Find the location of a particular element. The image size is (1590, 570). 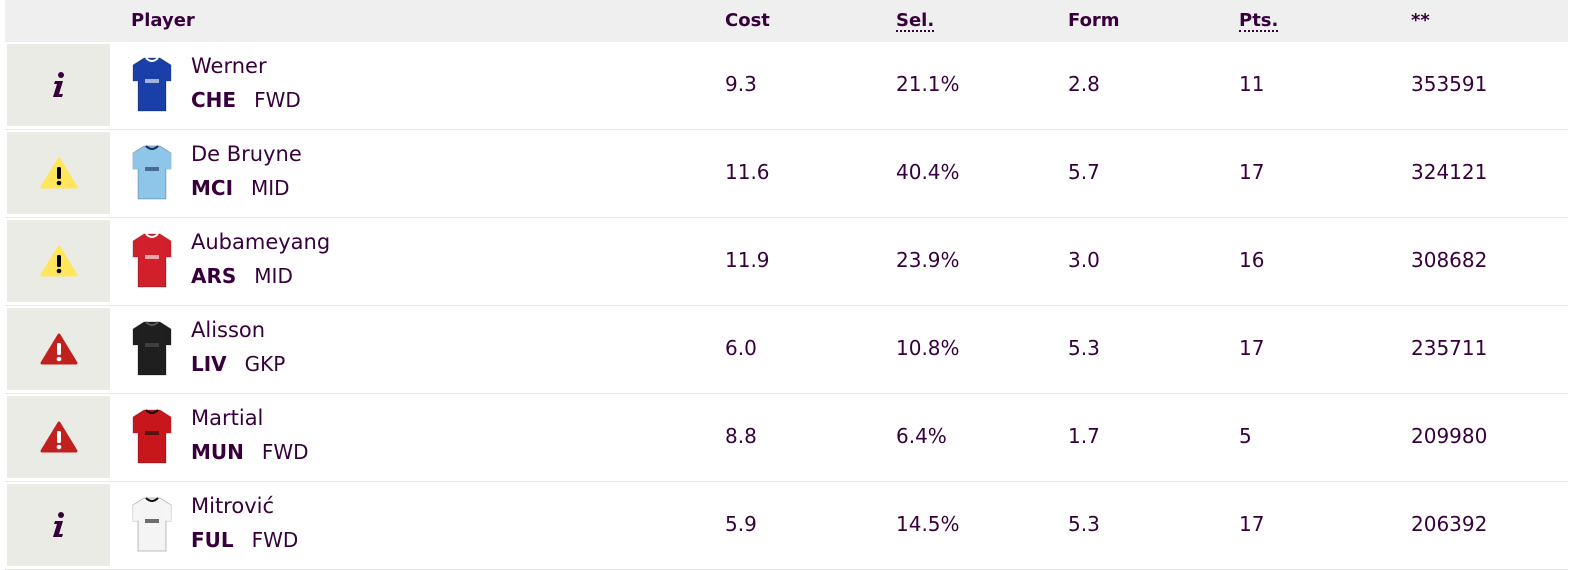

table-header: Player Cost Sel. Form Pts. ** is located at coordinates (786, 21).